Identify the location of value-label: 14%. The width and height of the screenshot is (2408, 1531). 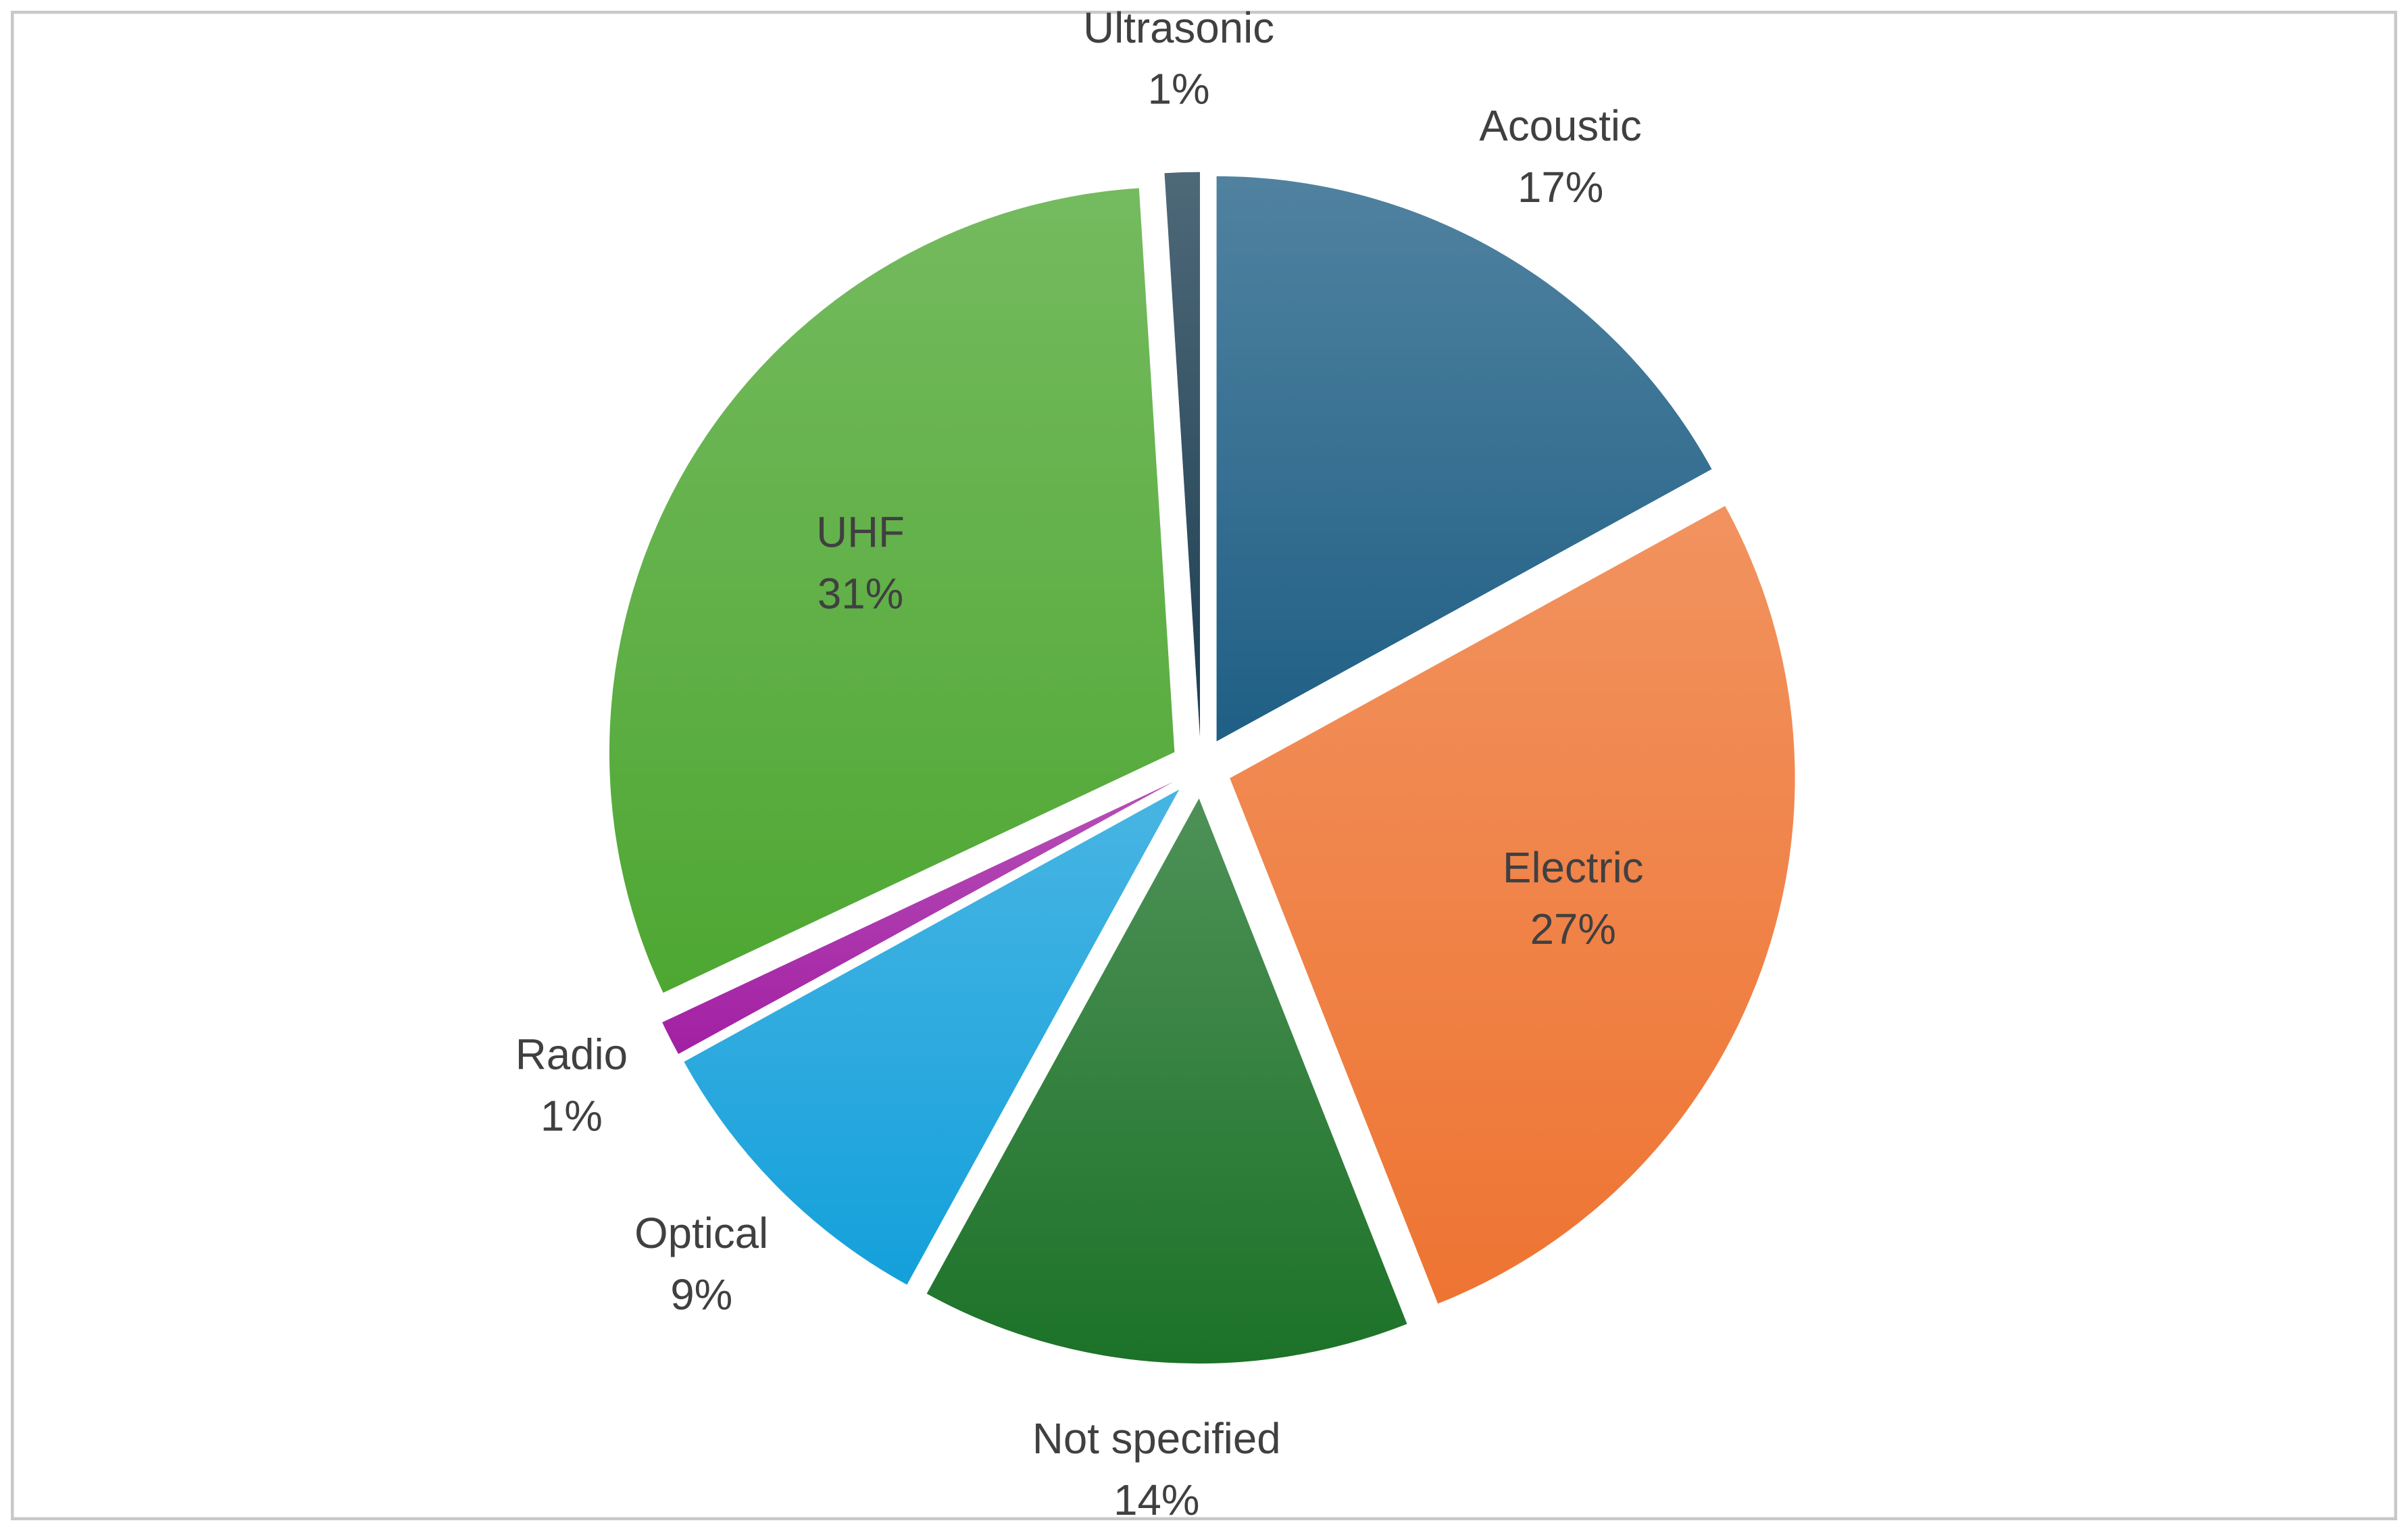
(1156, 1500).